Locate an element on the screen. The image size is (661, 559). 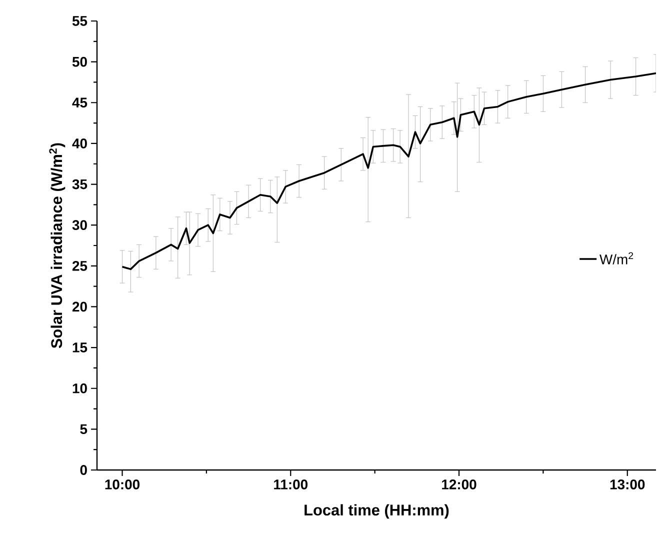
x-tick-label: 11:00 is located at coordinates (291, 484).